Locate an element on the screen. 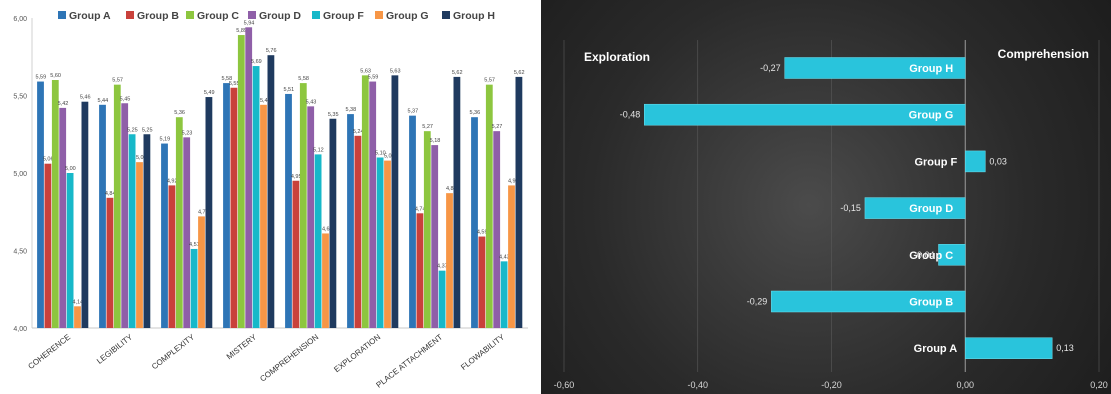  x-tick-label: 0,20 is located at coordinates (1099, 385).